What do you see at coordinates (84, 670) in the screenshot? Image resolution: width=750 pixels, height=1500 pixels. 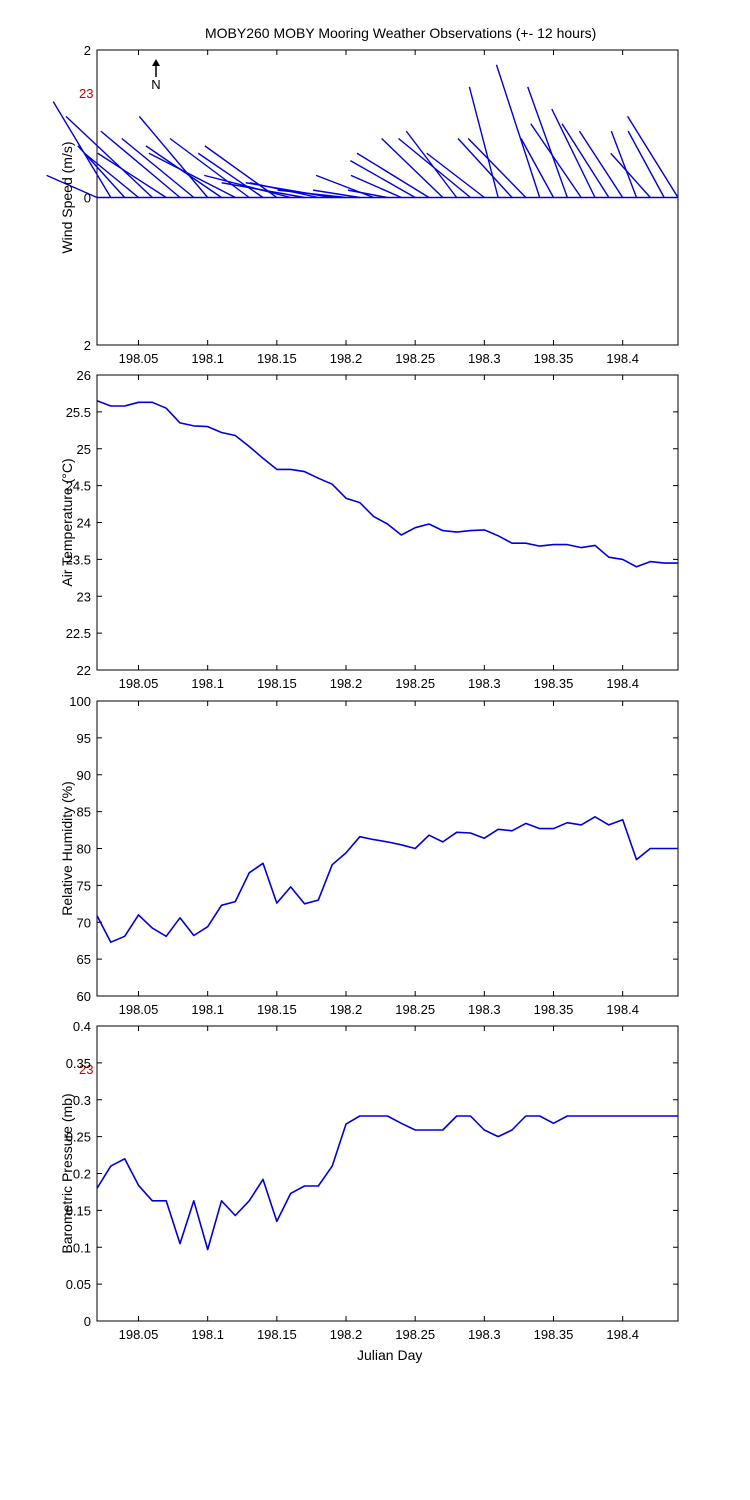 I see `y-tick-label: 22` at bounding box center [84, 670].